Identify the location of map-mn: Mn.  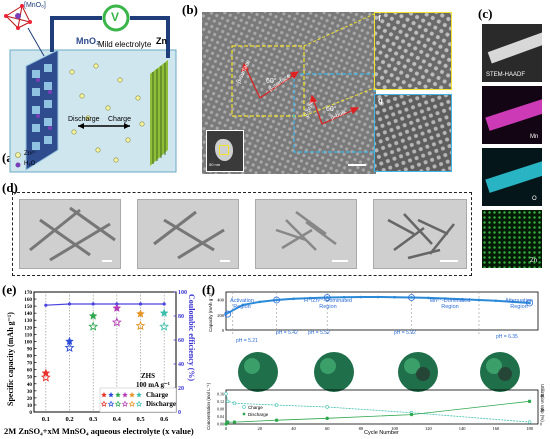
(512, 115).